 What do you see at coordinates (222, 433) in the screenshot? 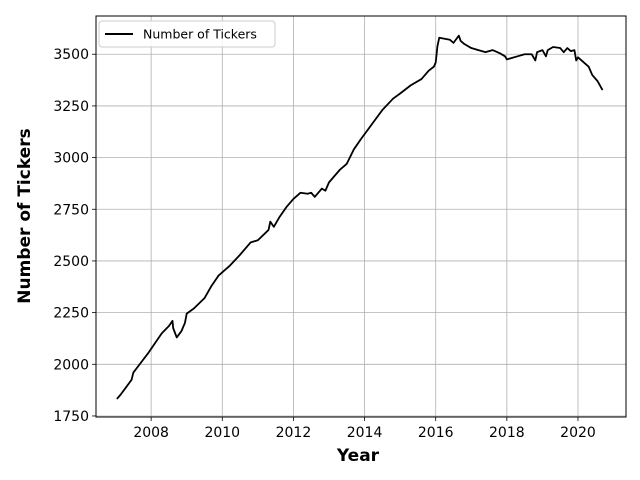
I see `x-tick-label: 2010` at bounding box center [222, 433].